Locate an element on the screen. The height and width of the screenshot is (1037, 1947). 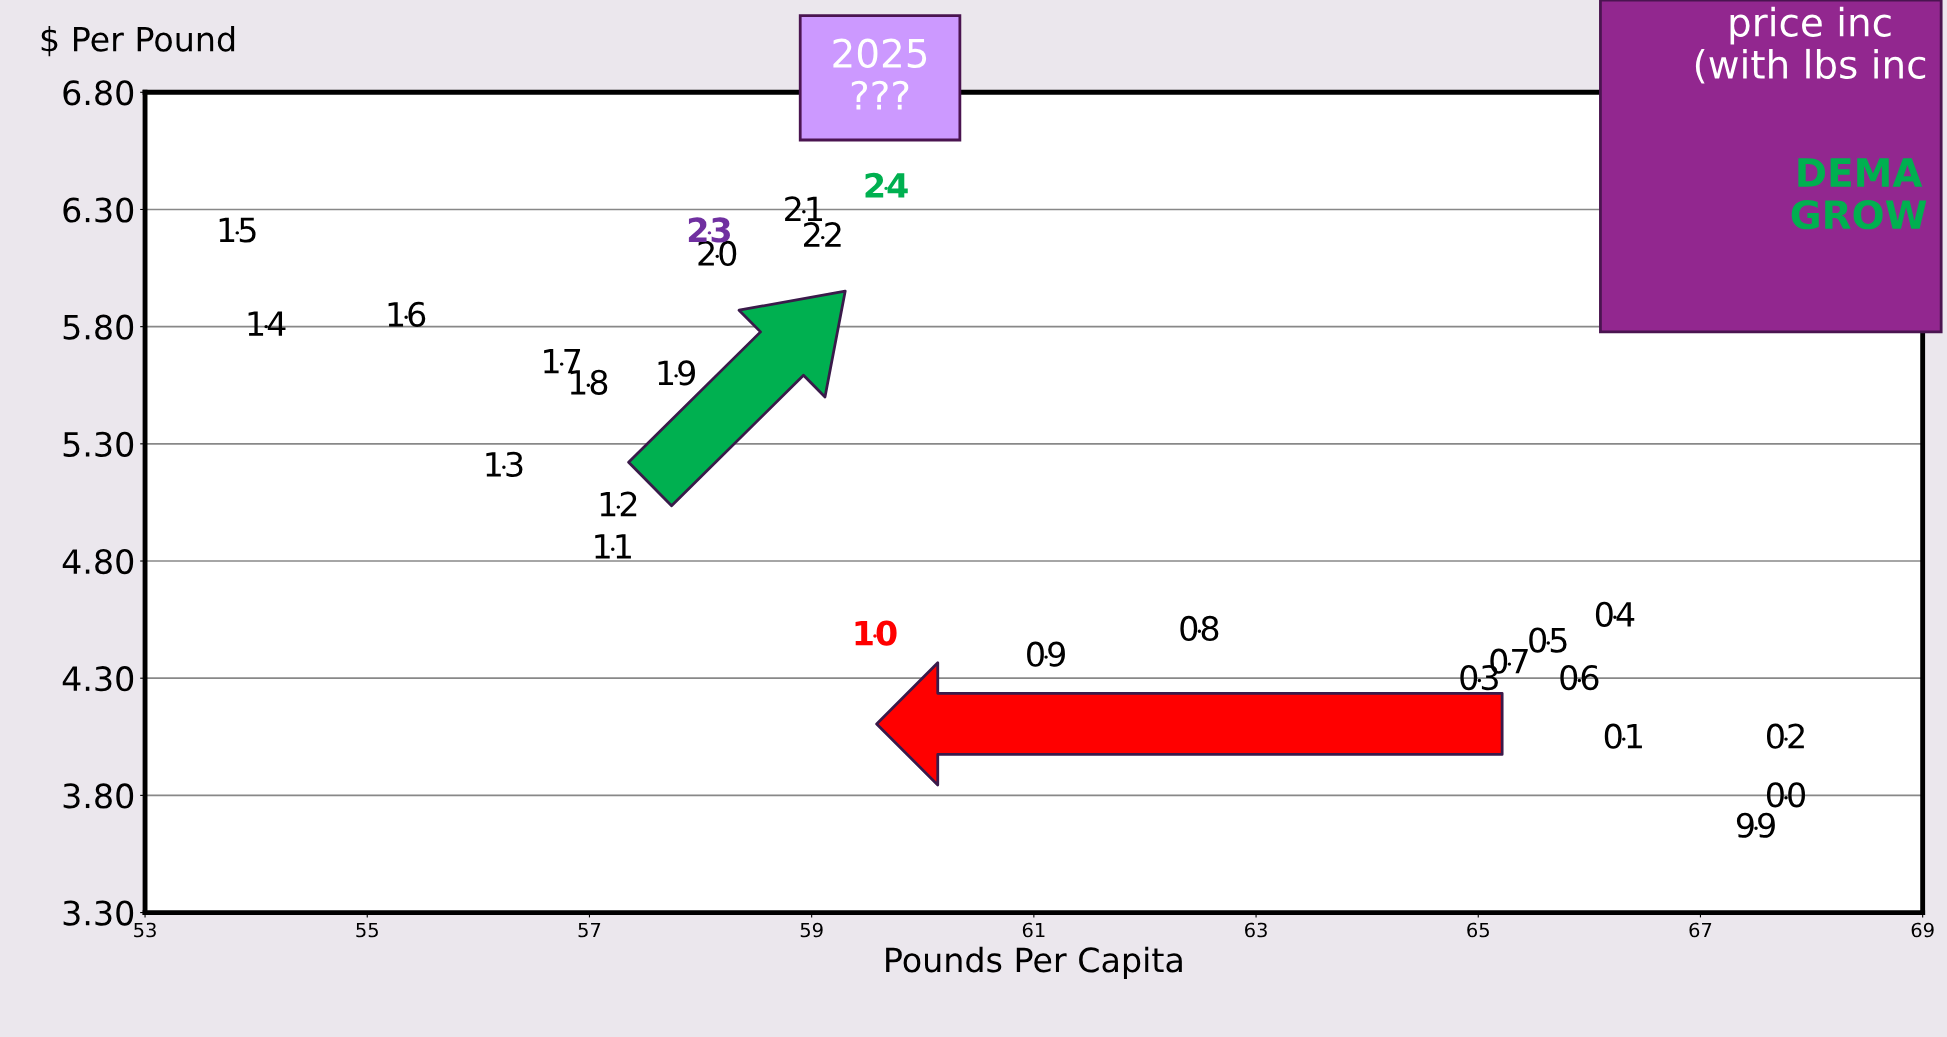
annotation: 16 is located at coordinates (407, 314).